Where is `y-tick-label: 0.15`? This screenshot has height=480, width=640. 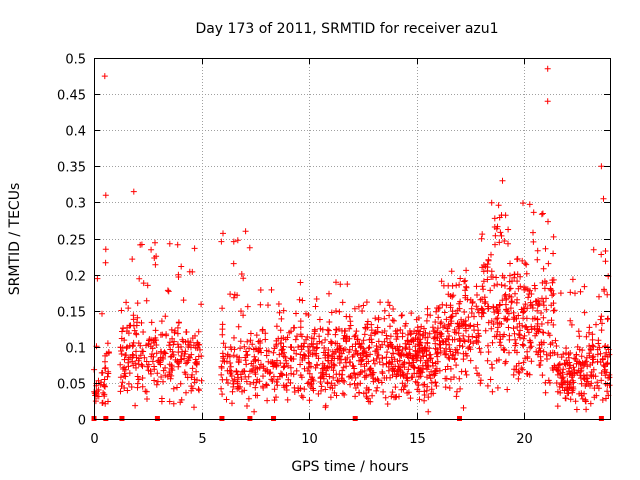 y-tick-label: 0.15 is located at coordinates (71, 313).